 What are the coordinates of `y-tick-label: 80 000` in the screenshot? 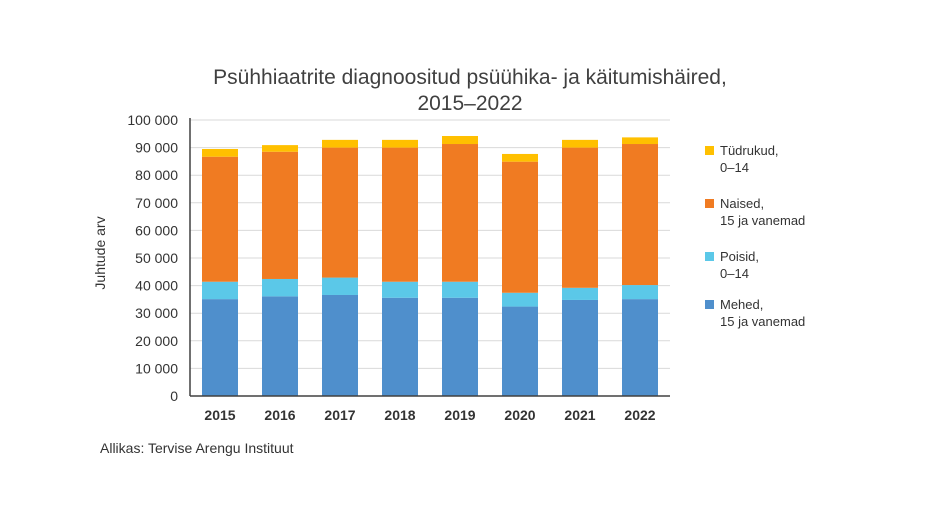 It's located at (156, 175).